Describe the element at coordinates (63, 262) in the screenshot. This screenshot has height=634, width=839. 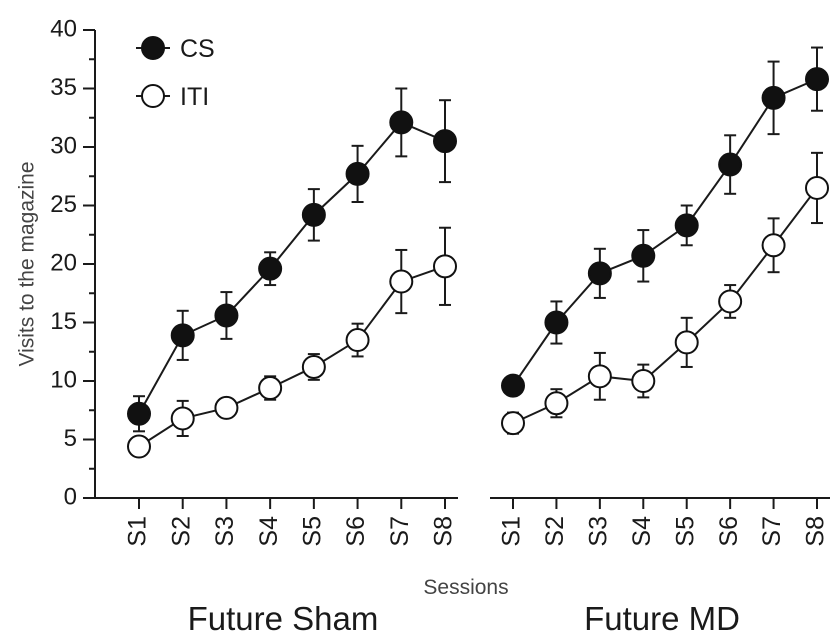
I see `y-tick-label: 20` at that location.